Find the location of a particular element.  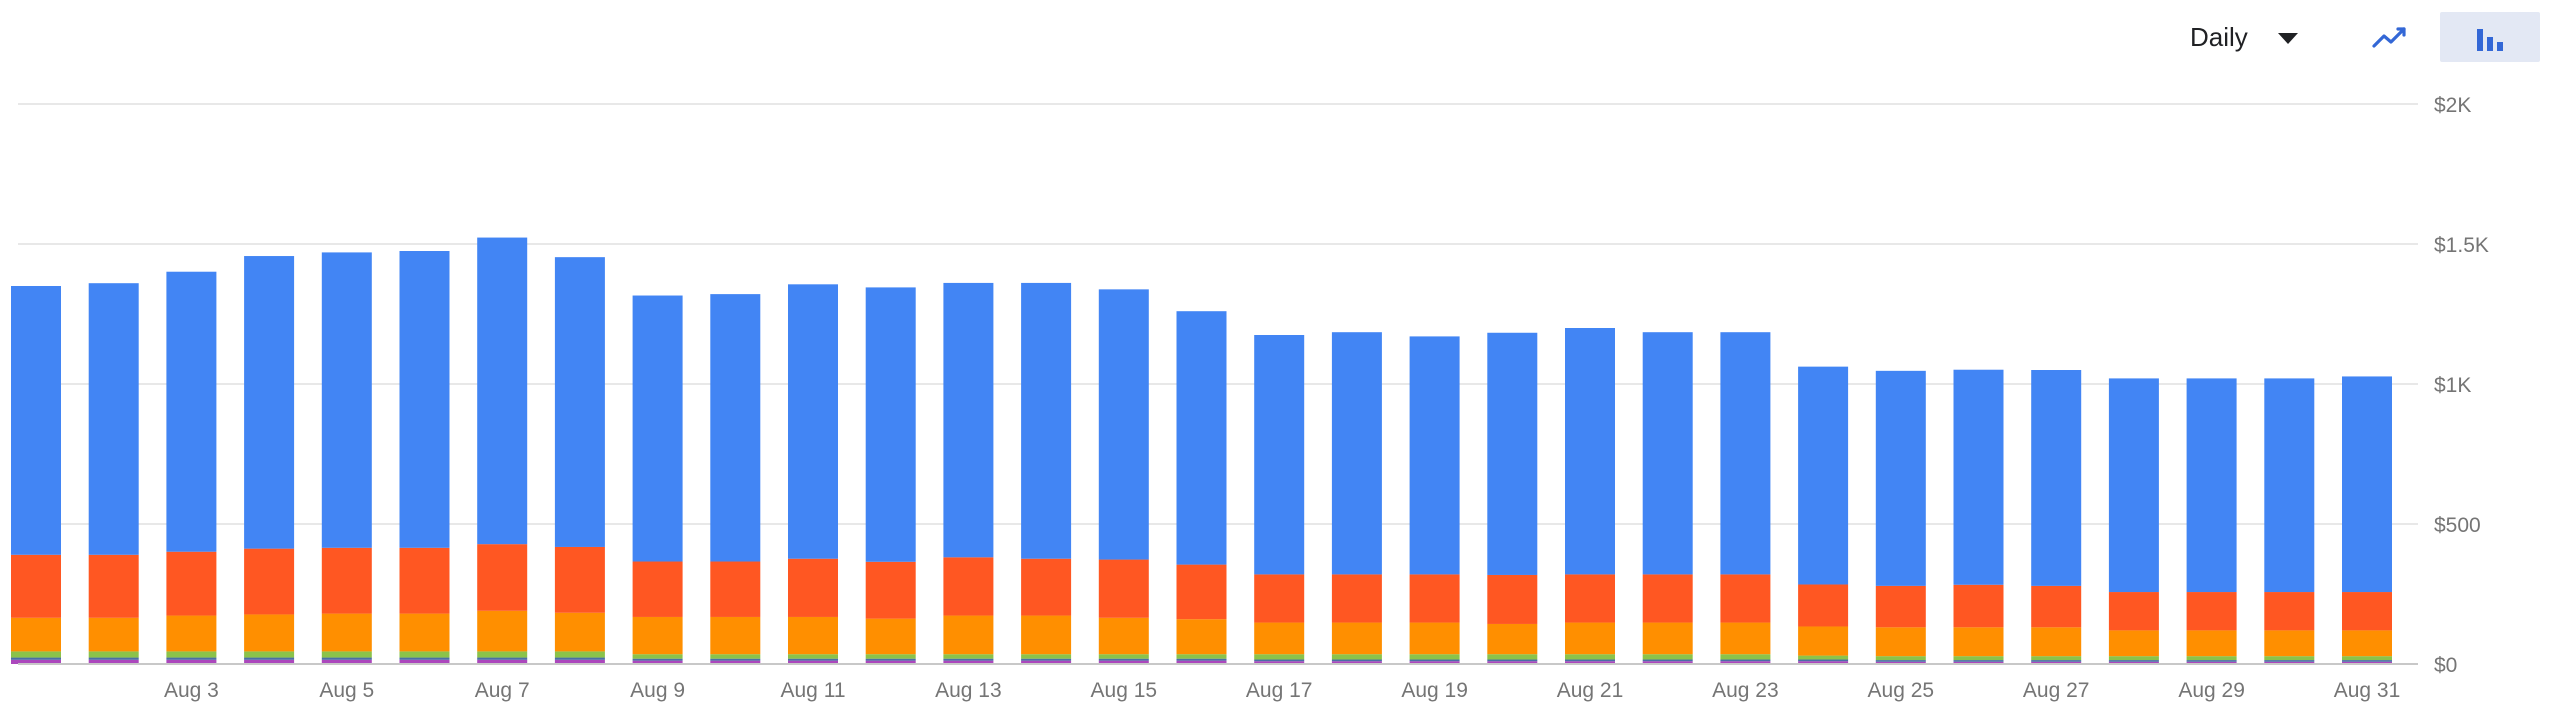

y-tick-label: $2K is located at coordinates (2452, 105).